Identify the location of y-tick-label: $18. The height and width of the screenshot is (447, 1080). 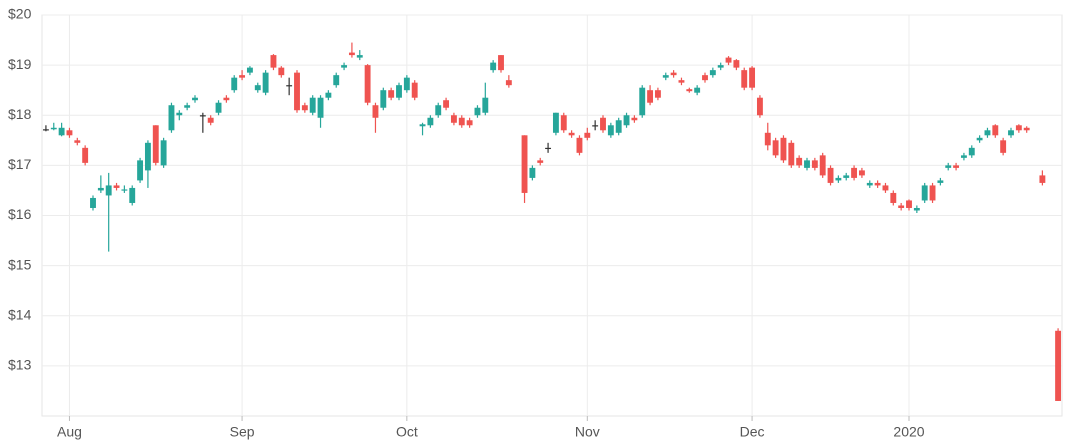
(20, 114).